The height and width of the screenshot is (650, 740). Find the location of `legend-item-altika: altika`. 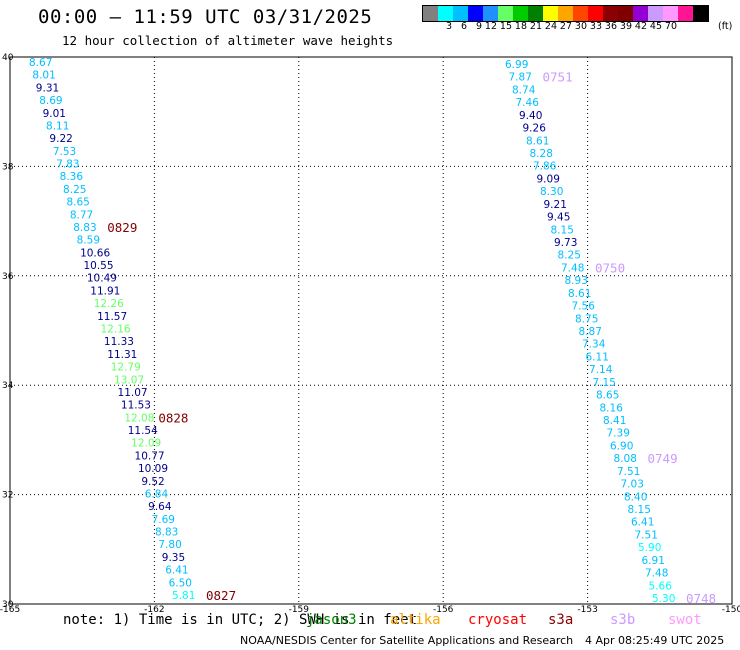

legend-item-altika: altika is located at coordinates (415, 620).